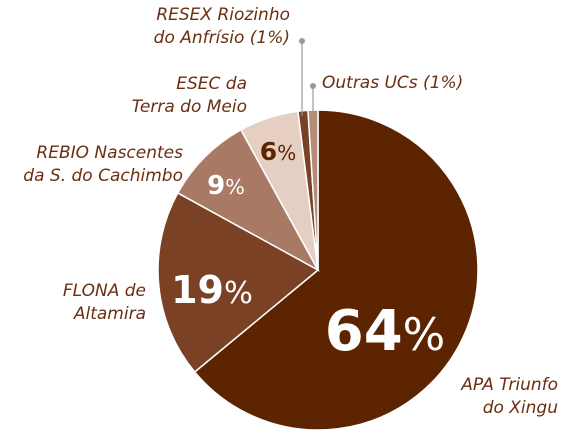 The height and width of the screenshot is (431, 565). I want to click on label-line: Outras UCs (1%), so click(392, 83).